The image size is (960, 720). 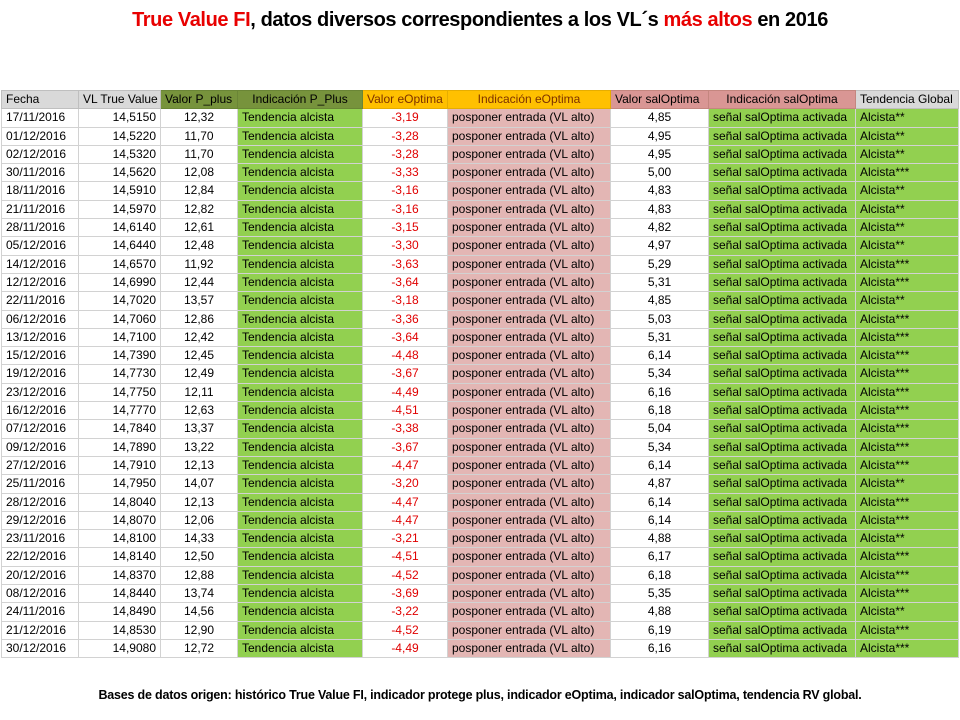 I want to click on cell-valor-eoptima: -3,38, so click(x=405, y=429).